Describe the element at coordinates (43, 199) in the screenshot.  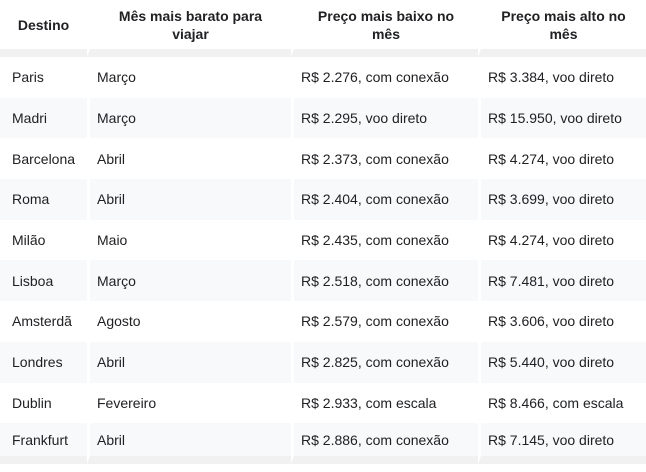
I see `cell-destination: Roma` at that location.